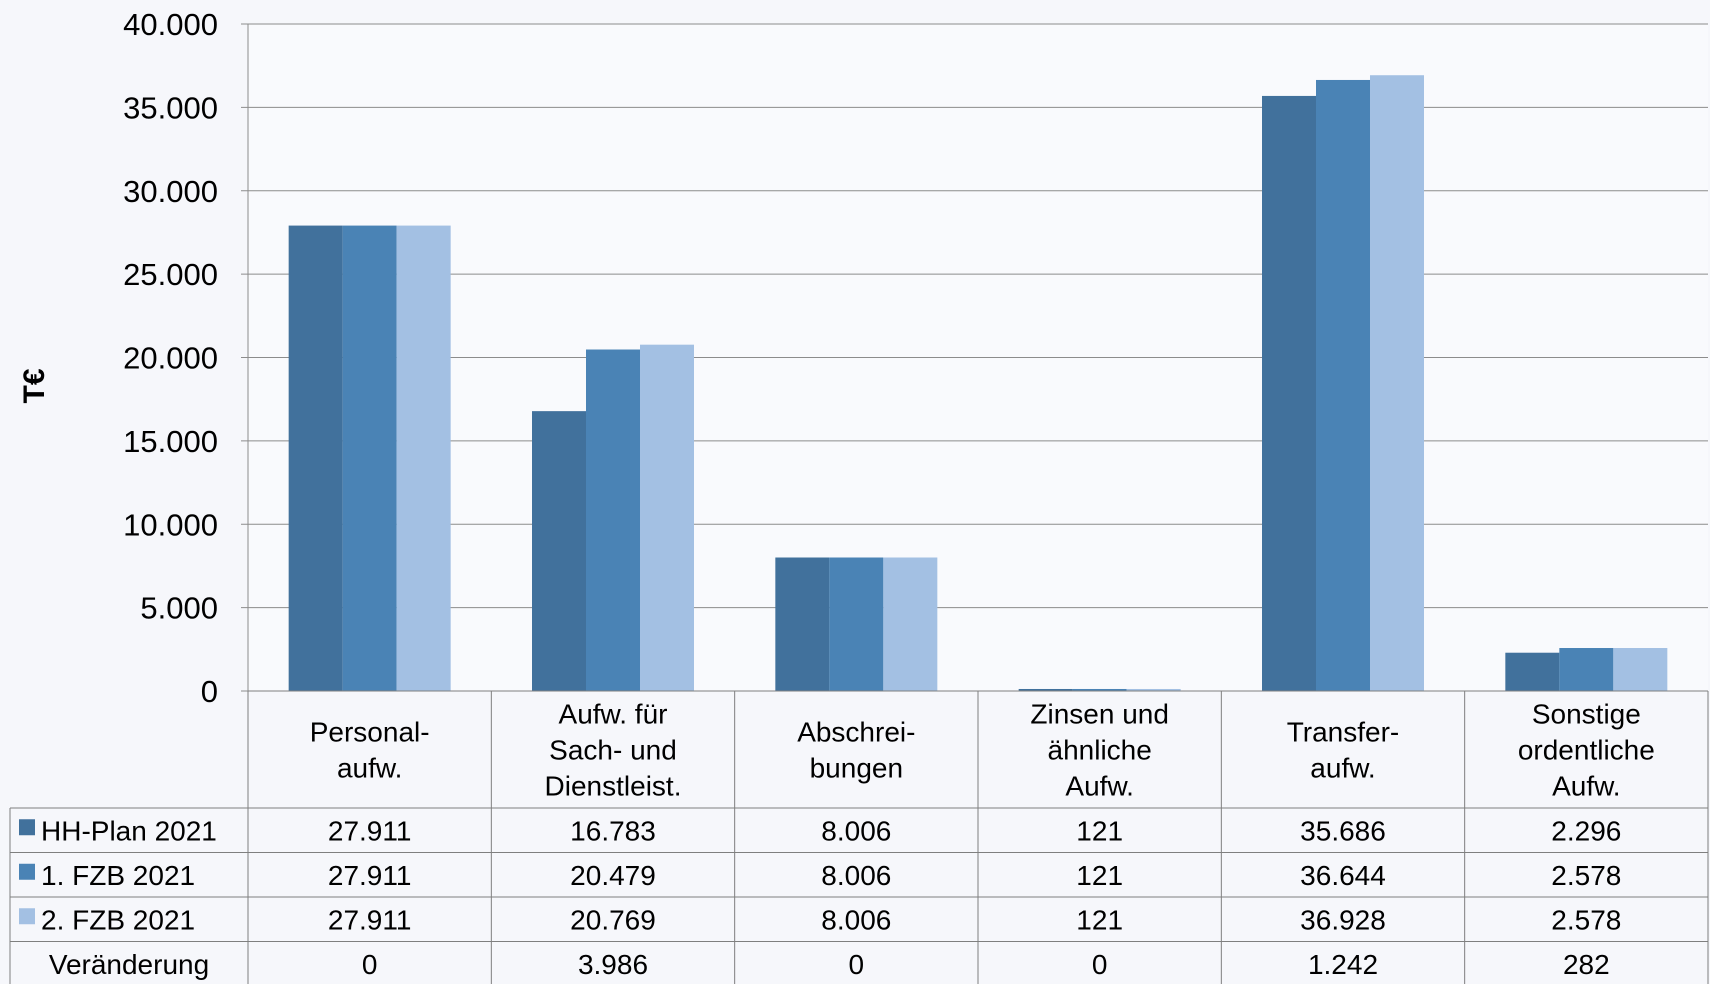 The height and width of the screenshot is (984, 1710). Describe the element at coordinates (118, 919) in the screenshot. I see `legend-label: 2. FZB 2021` at that location.